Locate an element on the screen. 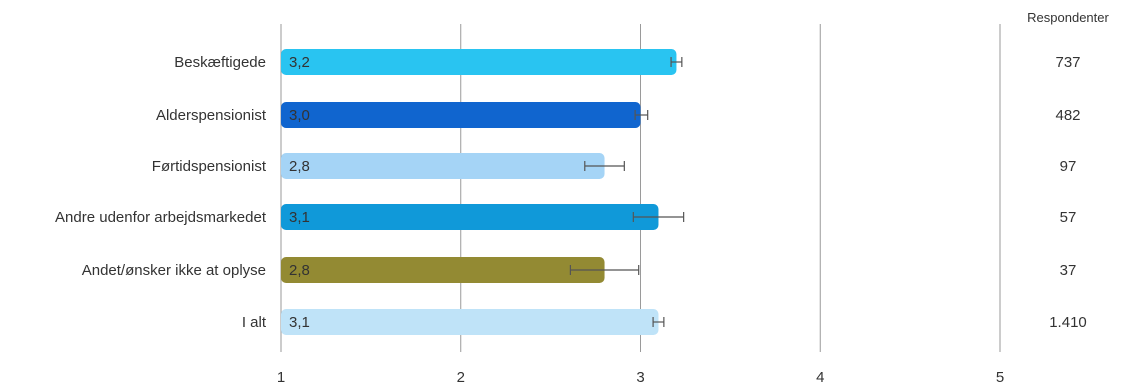  category-label-3: Andre udenfor arbejdsmarkedet is located at coordinates (161, 217).